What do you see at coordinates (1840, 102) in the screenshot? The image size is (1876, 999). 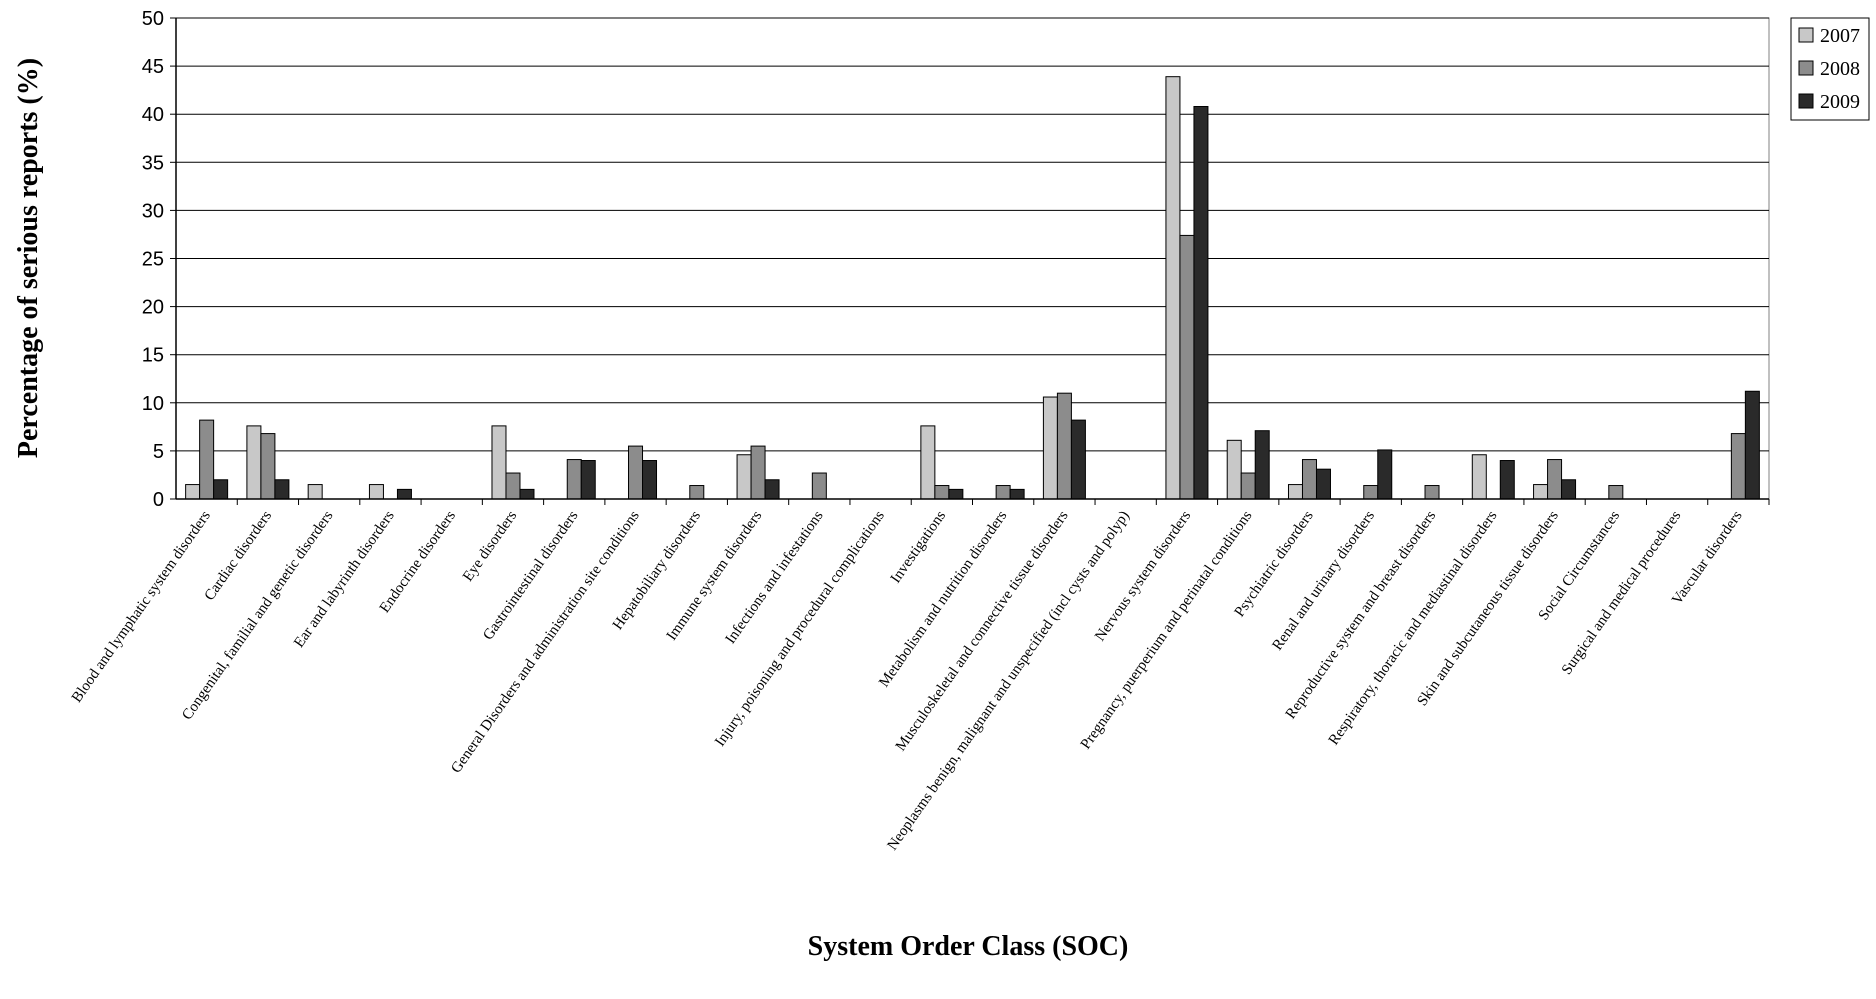 I see `legend-label: 2009` at bounding box center [1840, 102].